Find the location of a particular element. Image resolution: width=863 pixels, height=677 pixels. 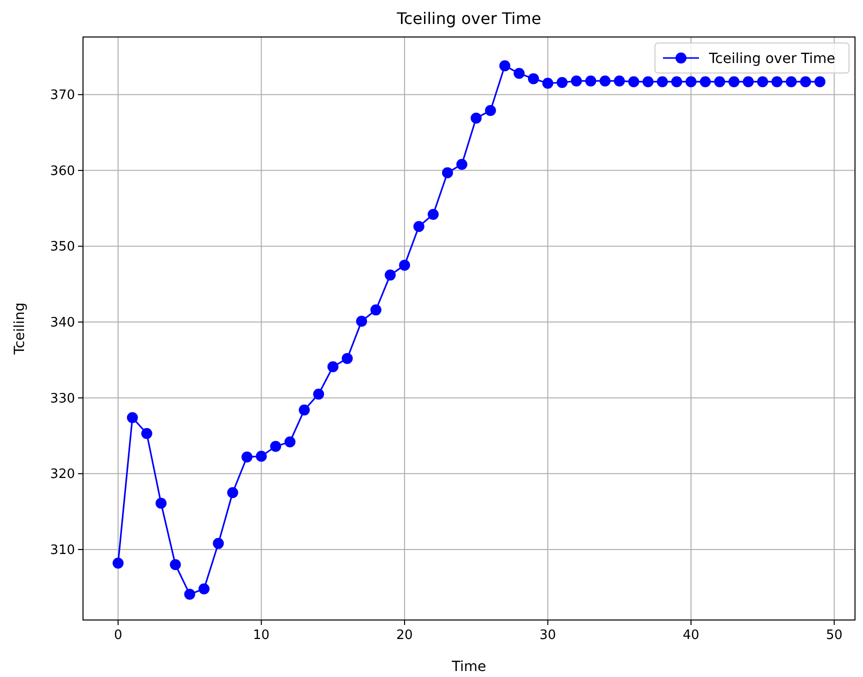

x-axis-title: Time is located at coordinates (468, 667).